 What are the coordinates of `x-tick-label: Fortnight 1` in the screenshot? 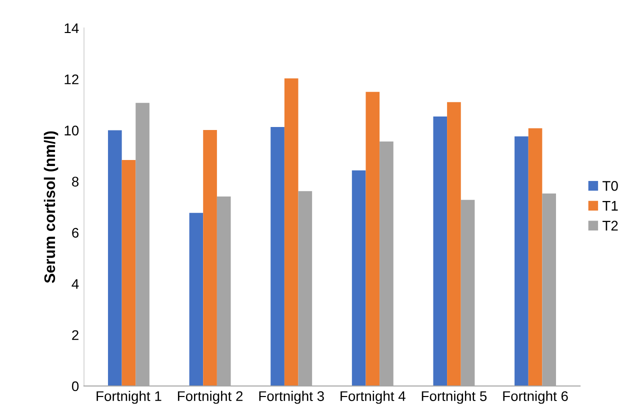 It's located at (129, 397).